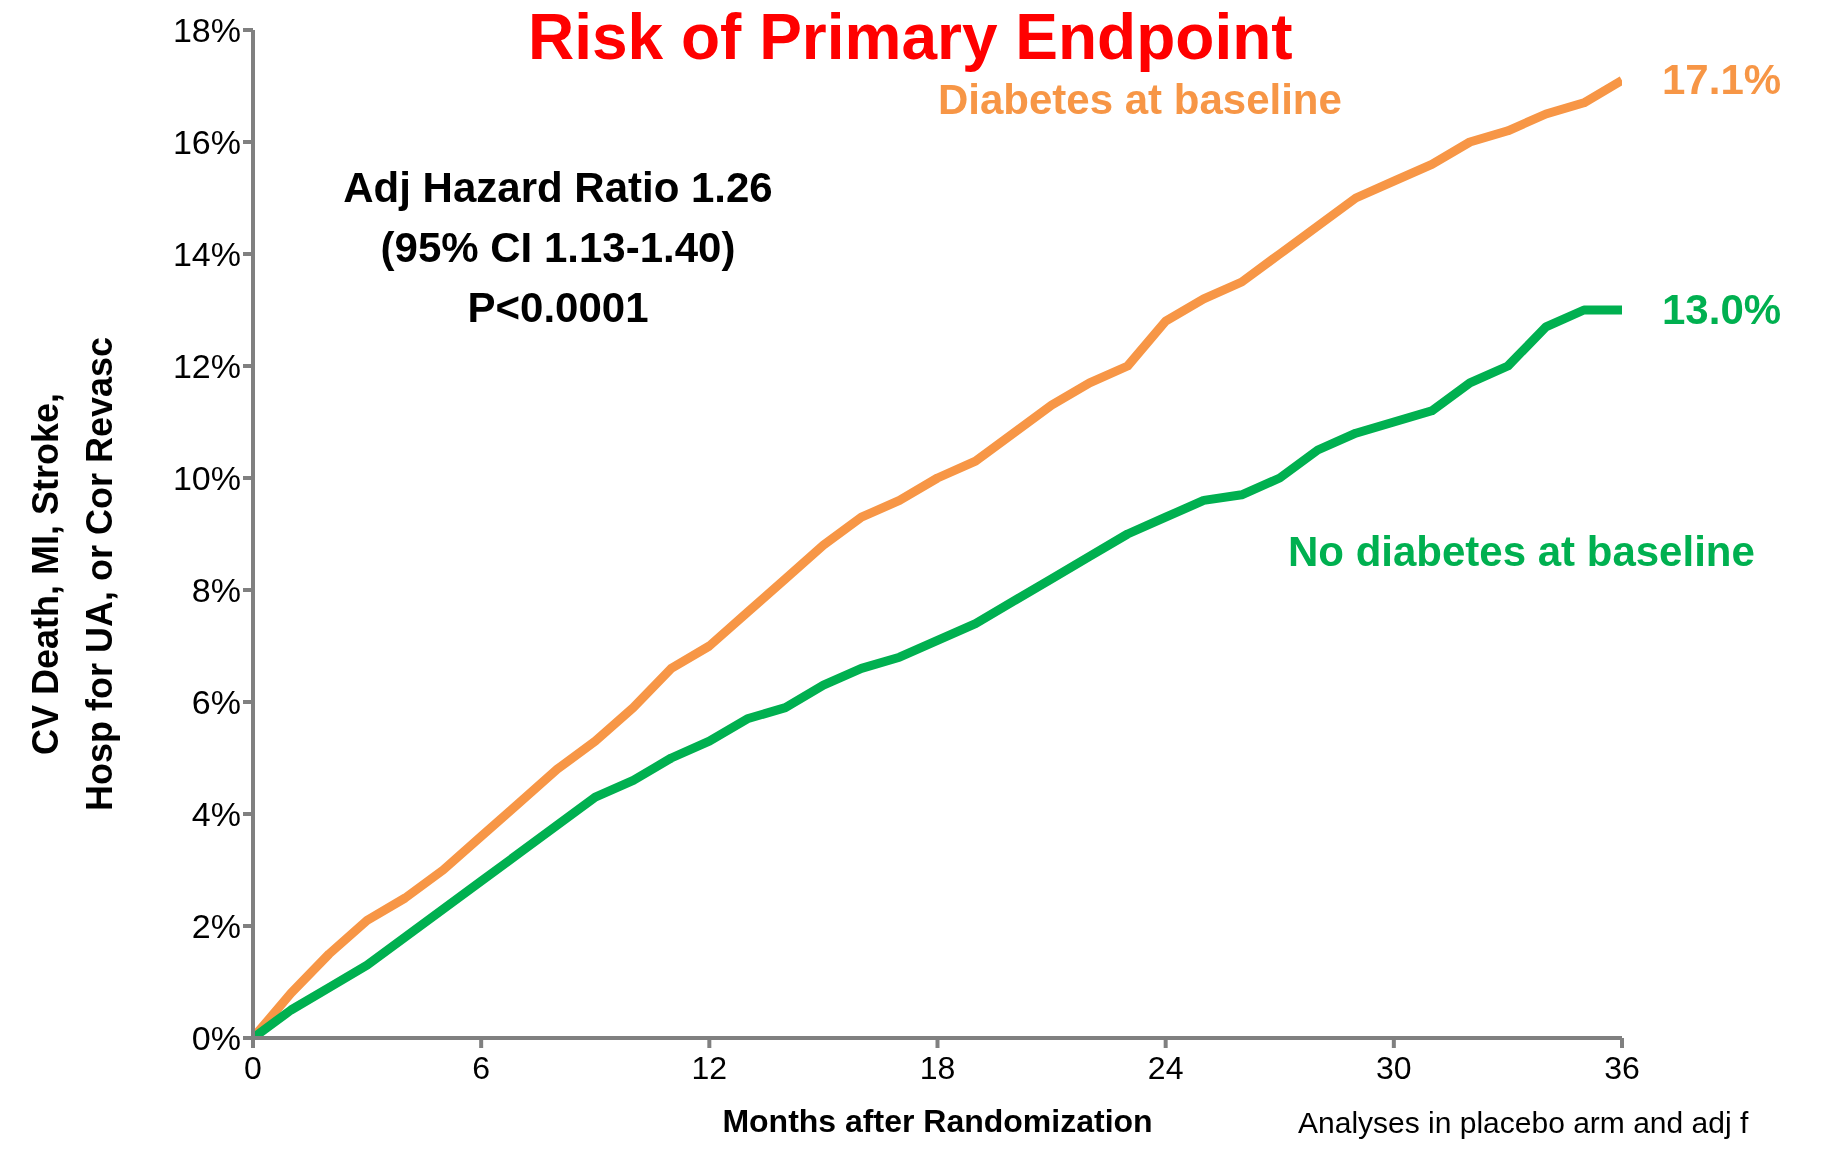 The height and width of the screenshot is (1154, 1840). What do you see at coordinates (910, 40) in the screenshot?
I see `chart-title: Risk of Primary Endpoint` at bounding box center [910, 40].